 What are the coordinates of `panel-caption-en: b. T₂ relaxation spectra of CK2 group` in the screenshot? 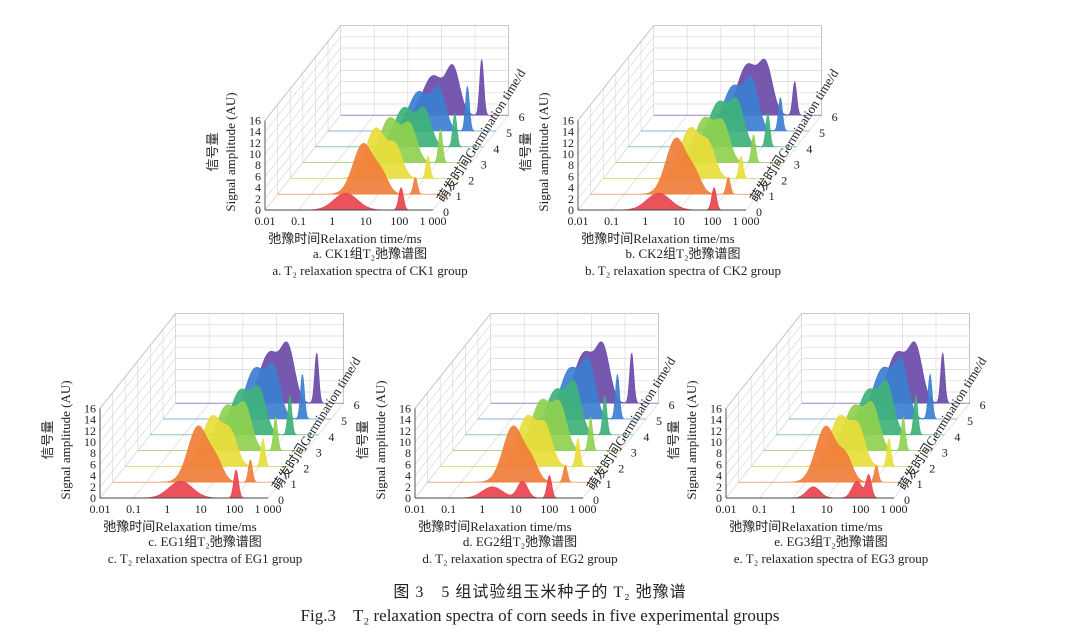 It's located at (683, 270).